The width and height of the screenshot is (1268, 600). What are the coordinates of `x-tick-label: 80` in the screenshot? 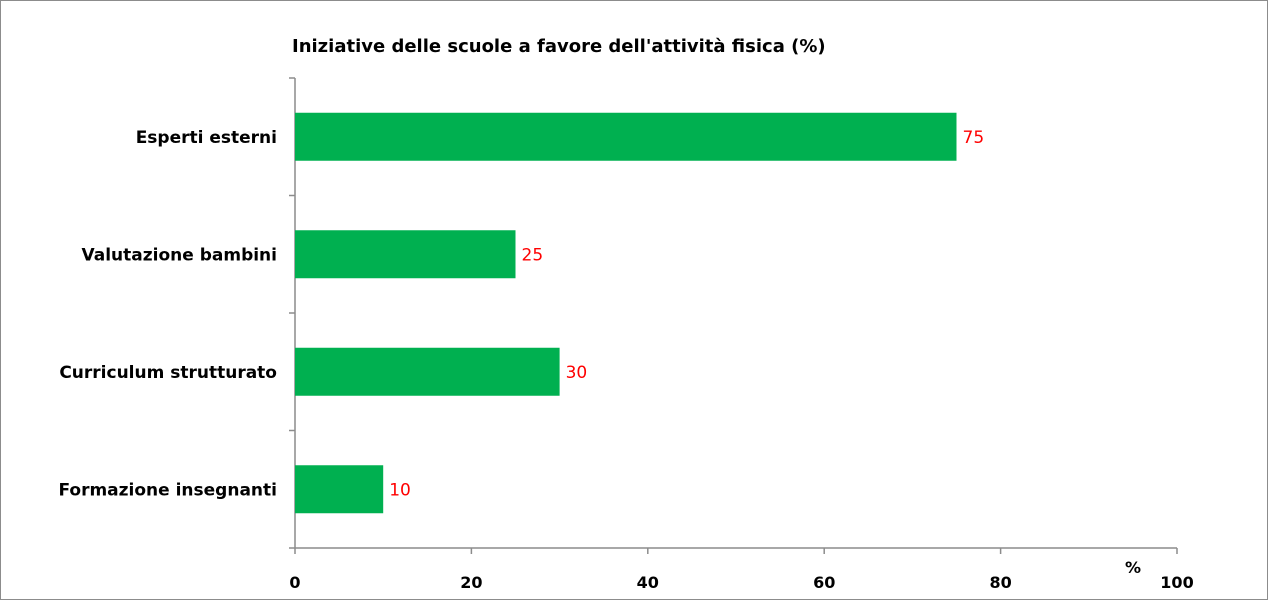 It's located at (1000, 582).